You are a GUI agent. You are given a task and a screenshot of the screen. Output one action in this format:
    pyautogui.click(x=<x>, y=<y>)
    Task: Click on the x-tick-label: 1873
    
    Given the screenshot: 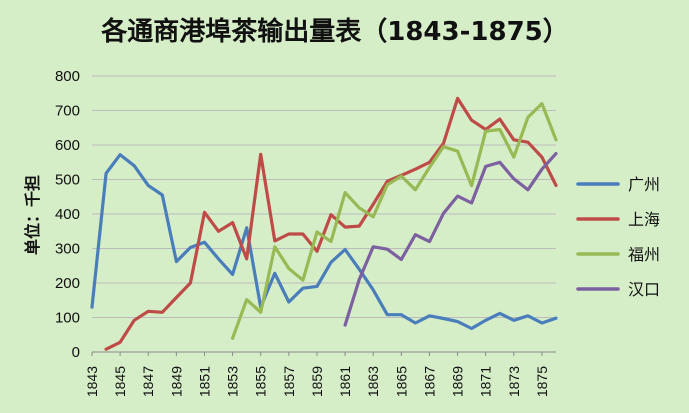 What is the action you would take?
    pyautogui.click(x=514, y=381)
    